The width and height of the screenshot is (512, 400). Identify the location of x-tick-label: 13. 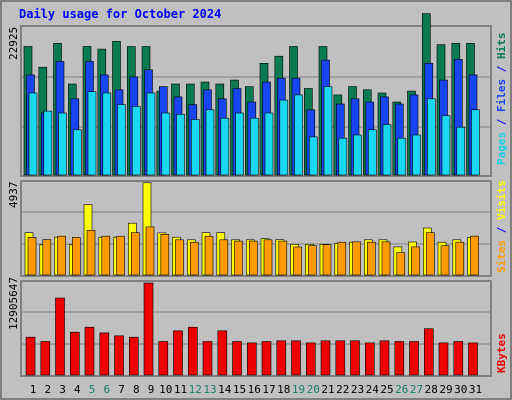
(209, 389).